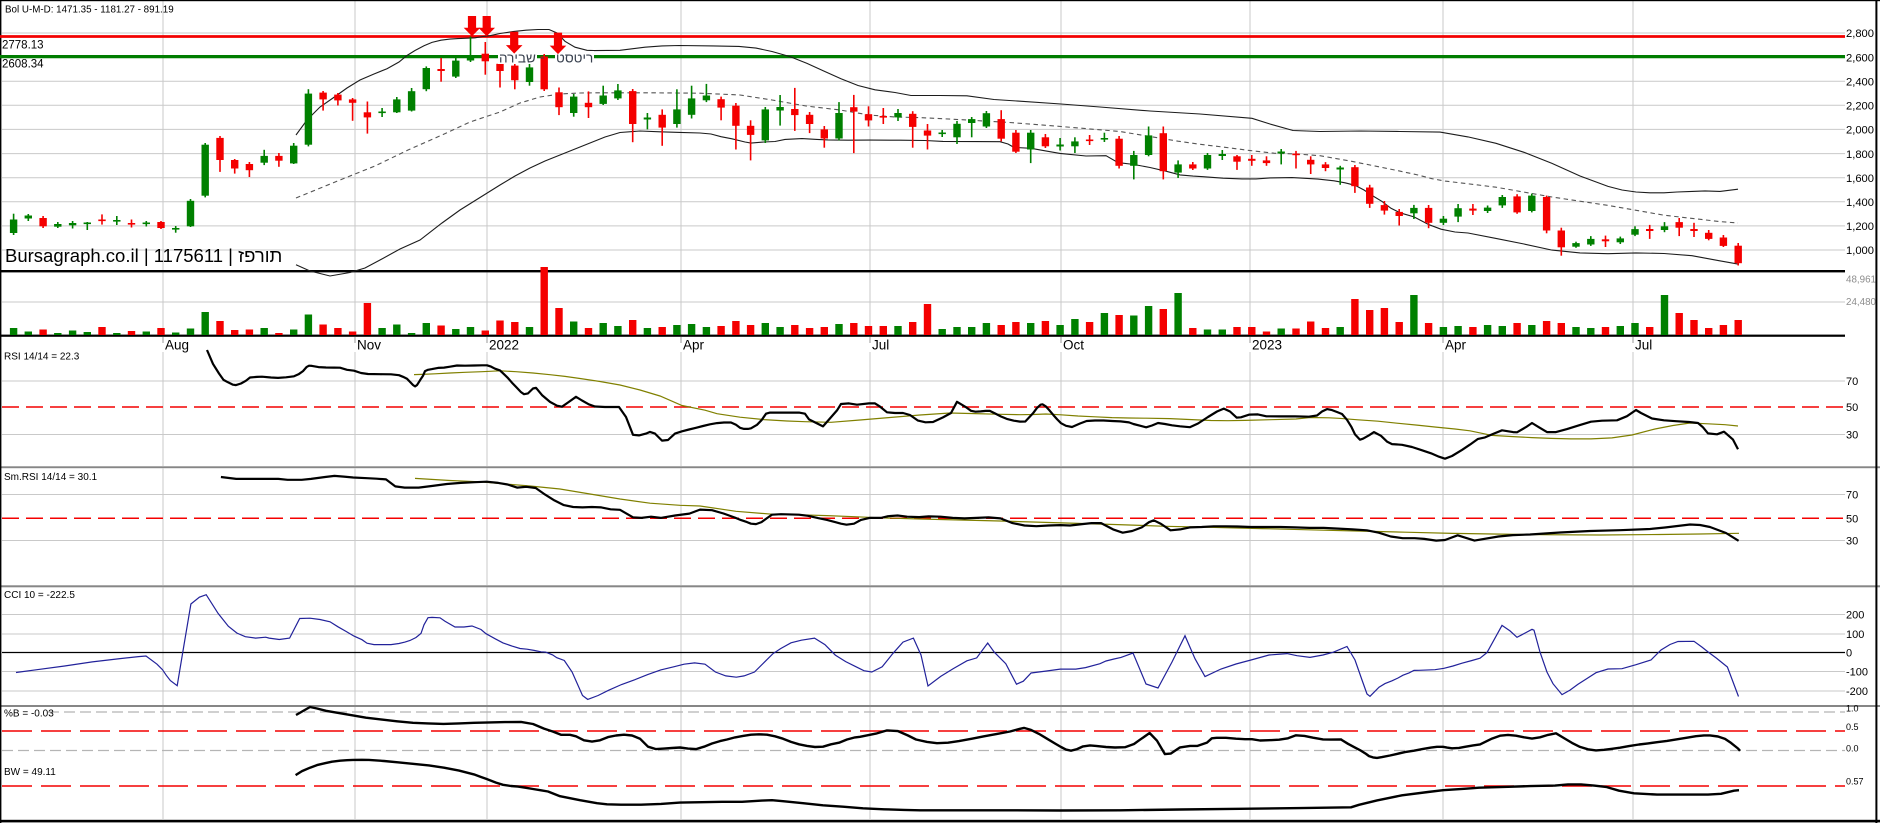 The image size is (1880, 823). I want to click on svg-text: 48,961, so click(1861, 280).